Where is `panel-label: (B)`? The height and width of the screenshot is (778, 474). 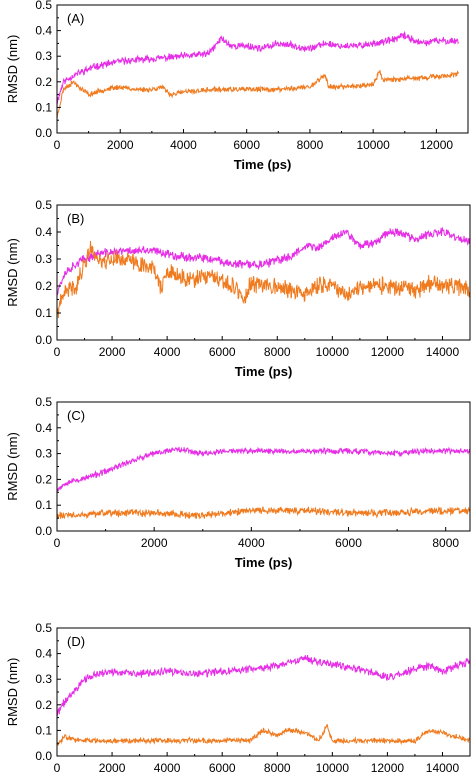
panel-label: (B) is located at coordinates (75, 218).